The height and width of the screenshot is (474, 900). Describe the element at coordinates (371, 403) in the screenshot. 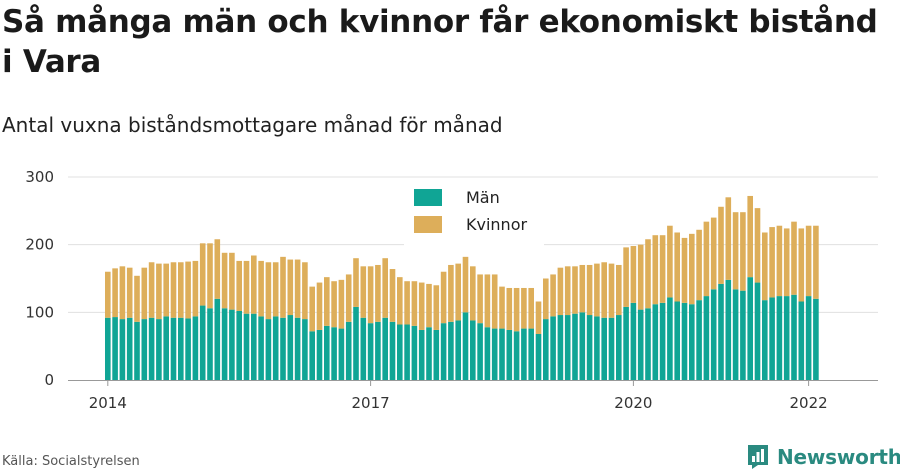

I see `x-tick-label: 2017` at that location.